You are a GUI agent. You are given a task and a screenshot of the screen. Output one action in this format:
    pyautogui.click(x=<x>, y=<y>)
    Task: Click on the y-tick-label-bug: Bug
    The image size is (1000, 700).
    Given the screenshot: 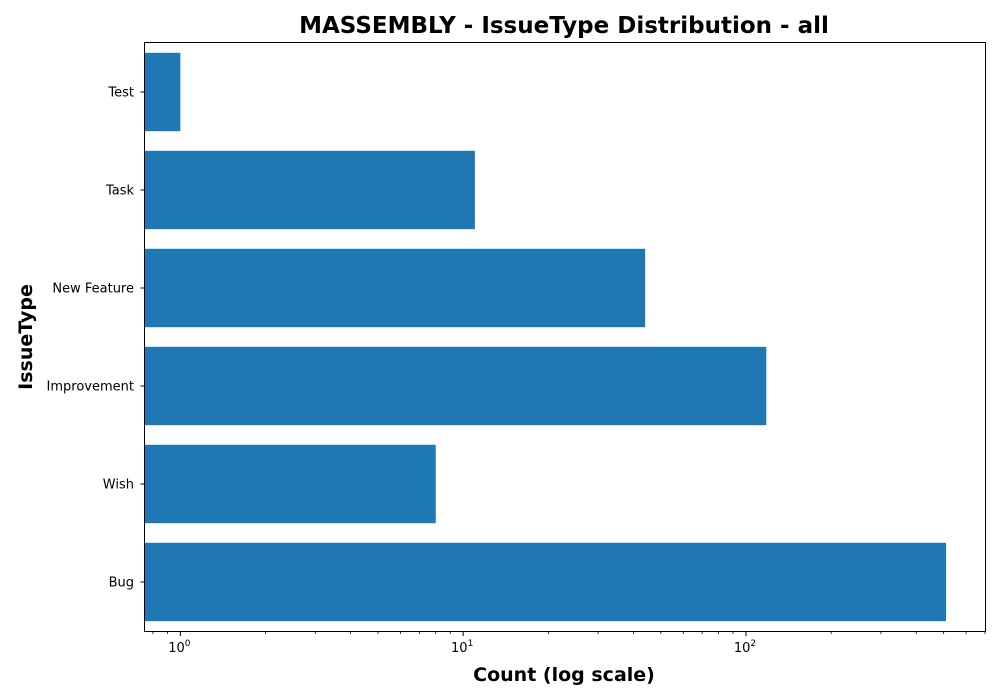 What is the action you would take?
    pyautogui.click(x=121, y=583)
    